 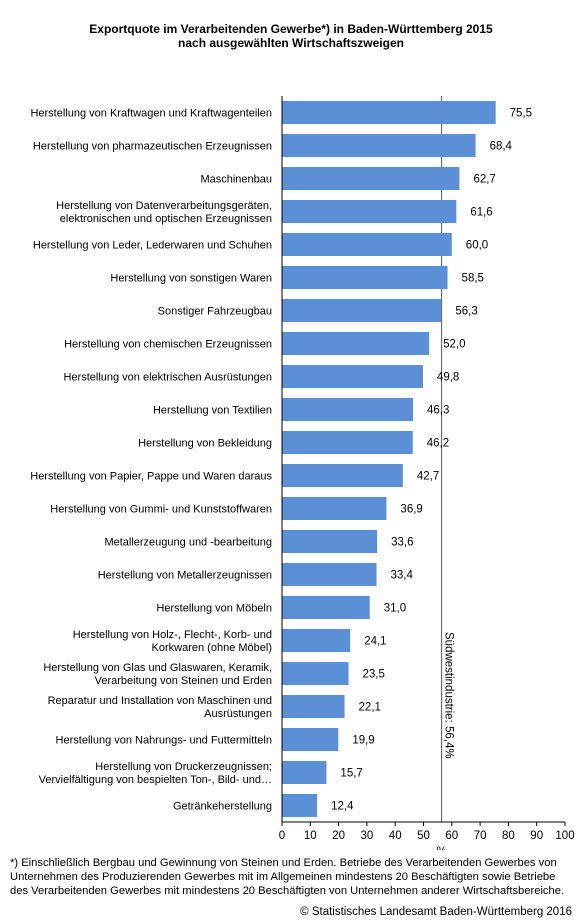 What do you see at coordinates (236, 180) in the screenshot?
I see `category-label: Maschinenbau` at bounding box center [236, 180].